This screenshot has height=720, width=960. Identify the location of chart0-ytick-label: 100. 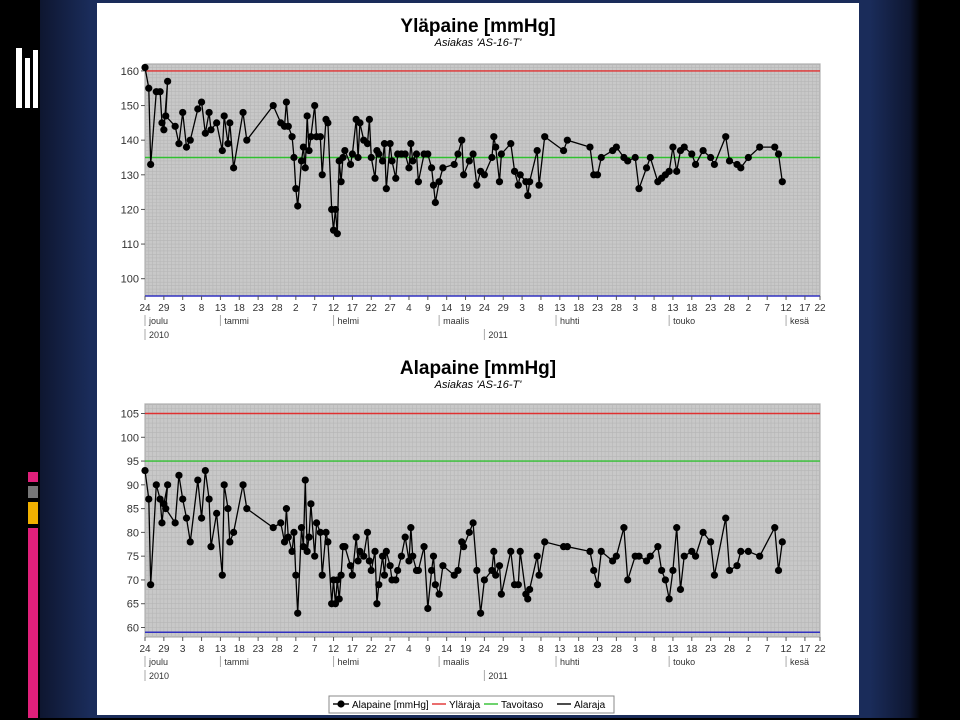
(130, 280).